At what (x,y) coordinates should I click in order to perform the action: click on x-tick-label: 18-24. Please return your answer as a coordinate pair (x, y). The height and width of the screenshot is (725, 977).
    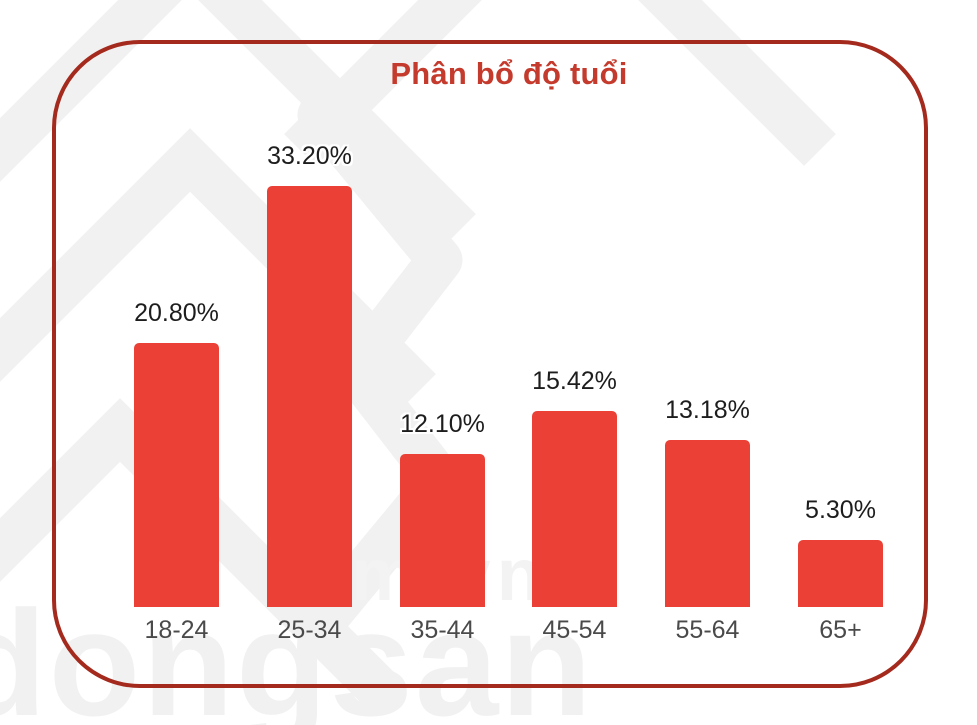
    Looking at the image, I should click on (176, 630).